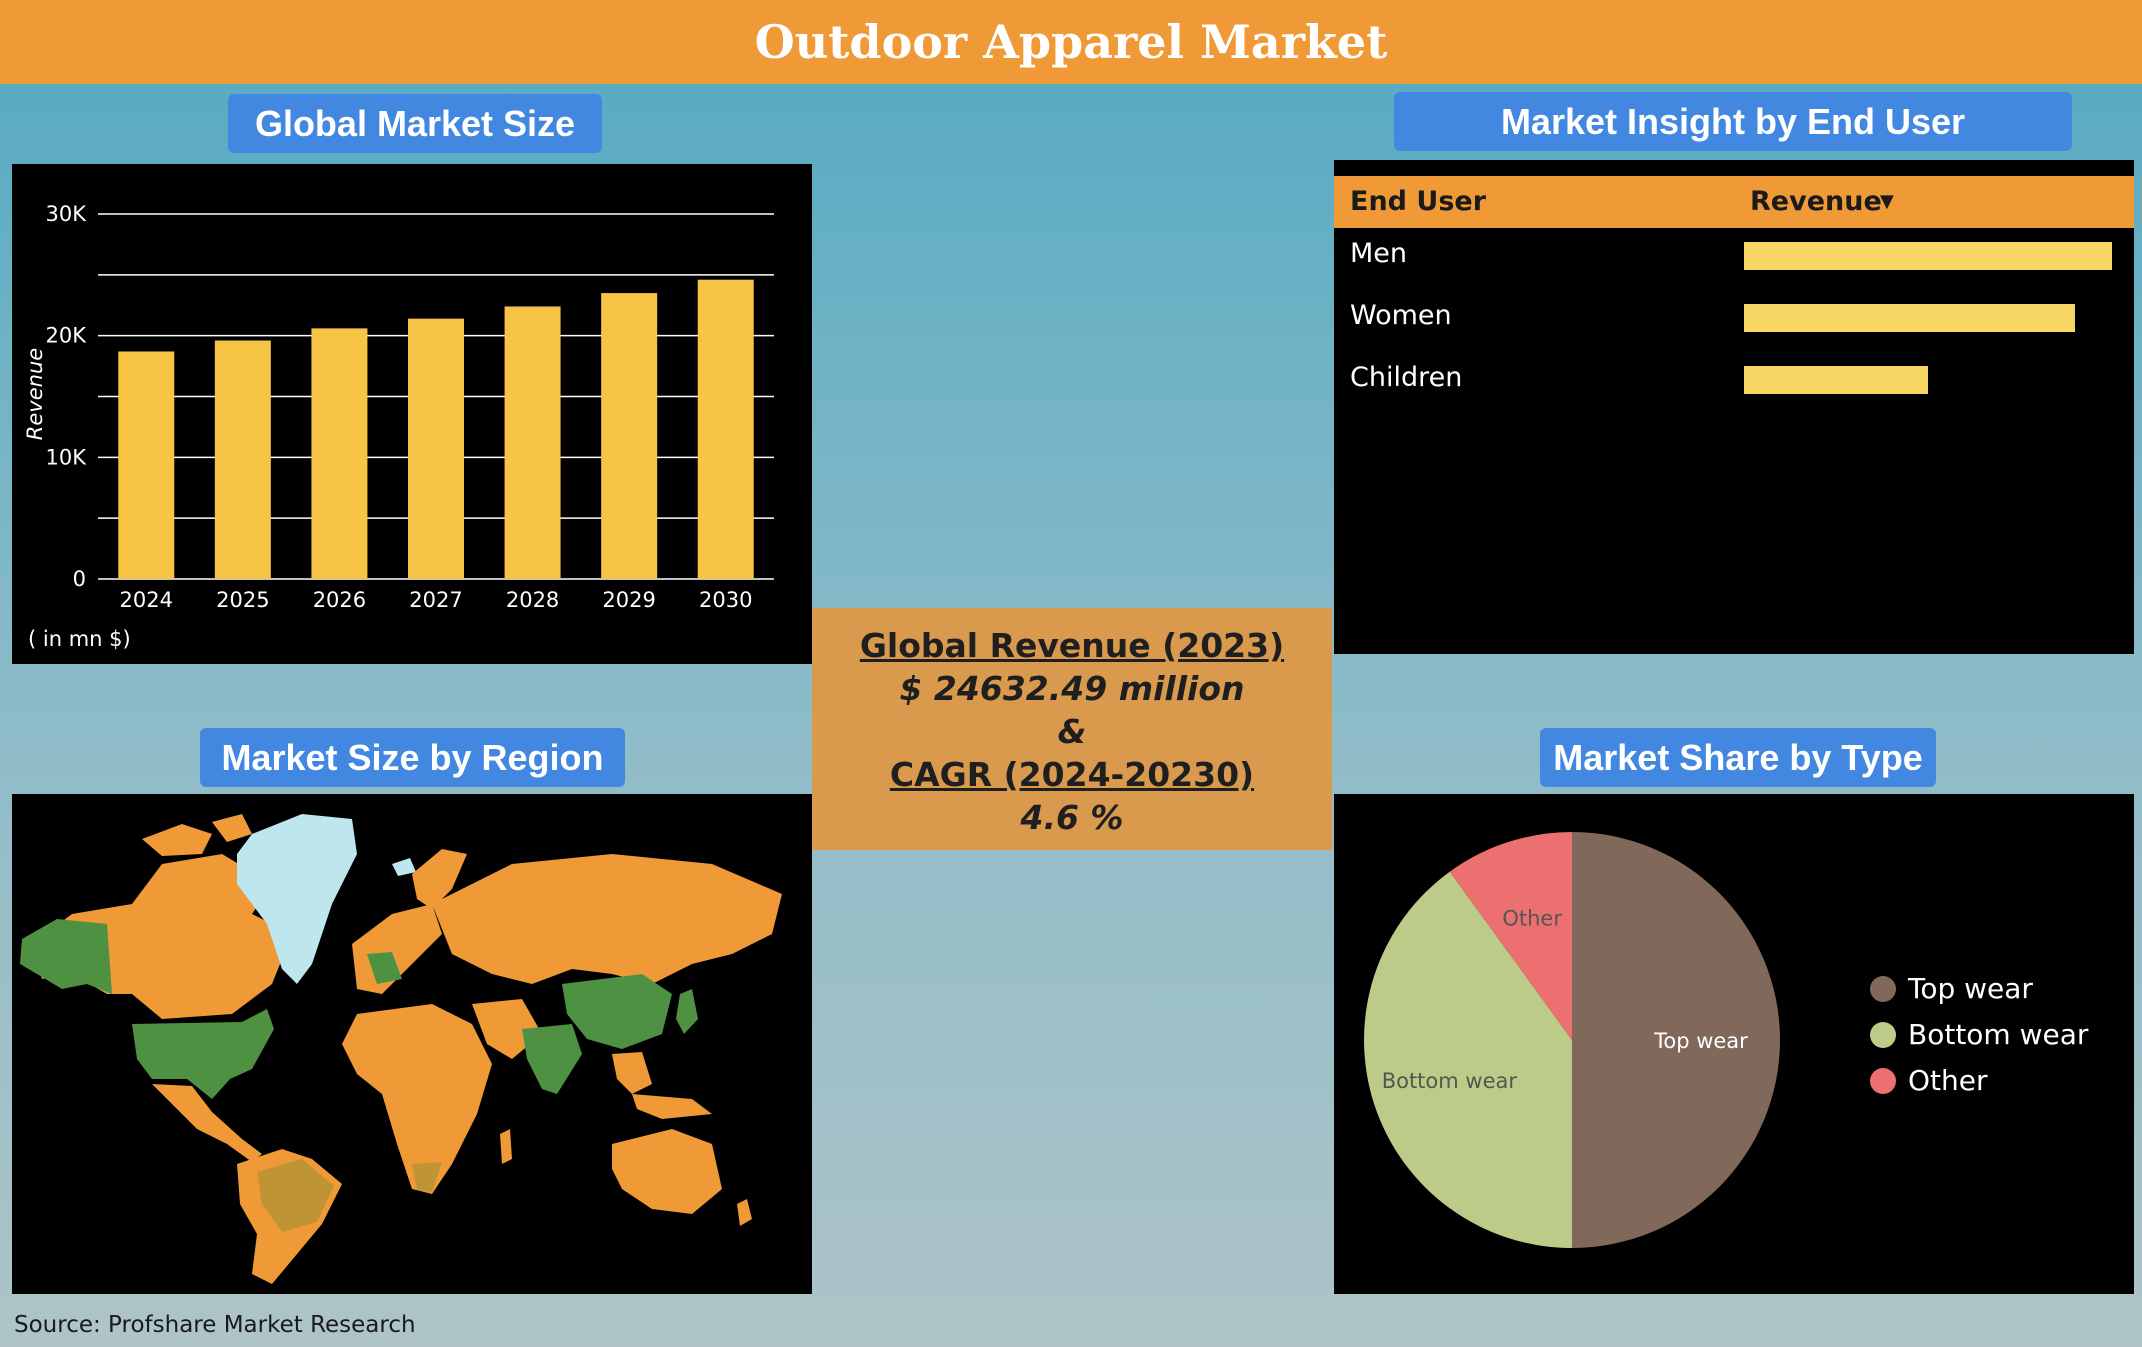 The height and width of the screenshot is (1347, 2142). I want to click on bar-2025, so click(242, 459).